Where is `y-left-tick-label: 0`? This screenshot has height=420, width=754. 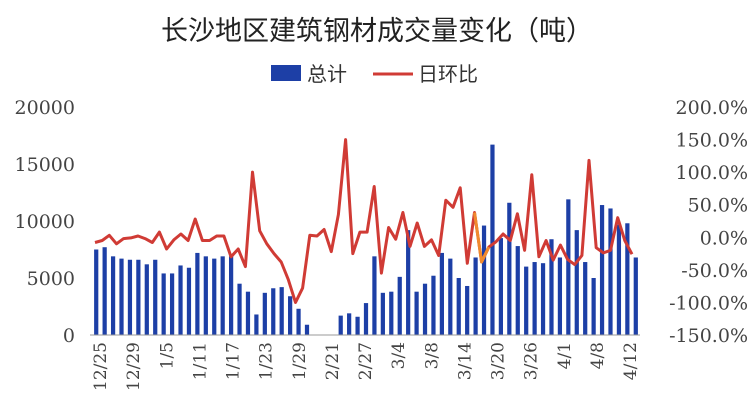
y-left-tick-label: 0 is located at coordinates (69, 336).